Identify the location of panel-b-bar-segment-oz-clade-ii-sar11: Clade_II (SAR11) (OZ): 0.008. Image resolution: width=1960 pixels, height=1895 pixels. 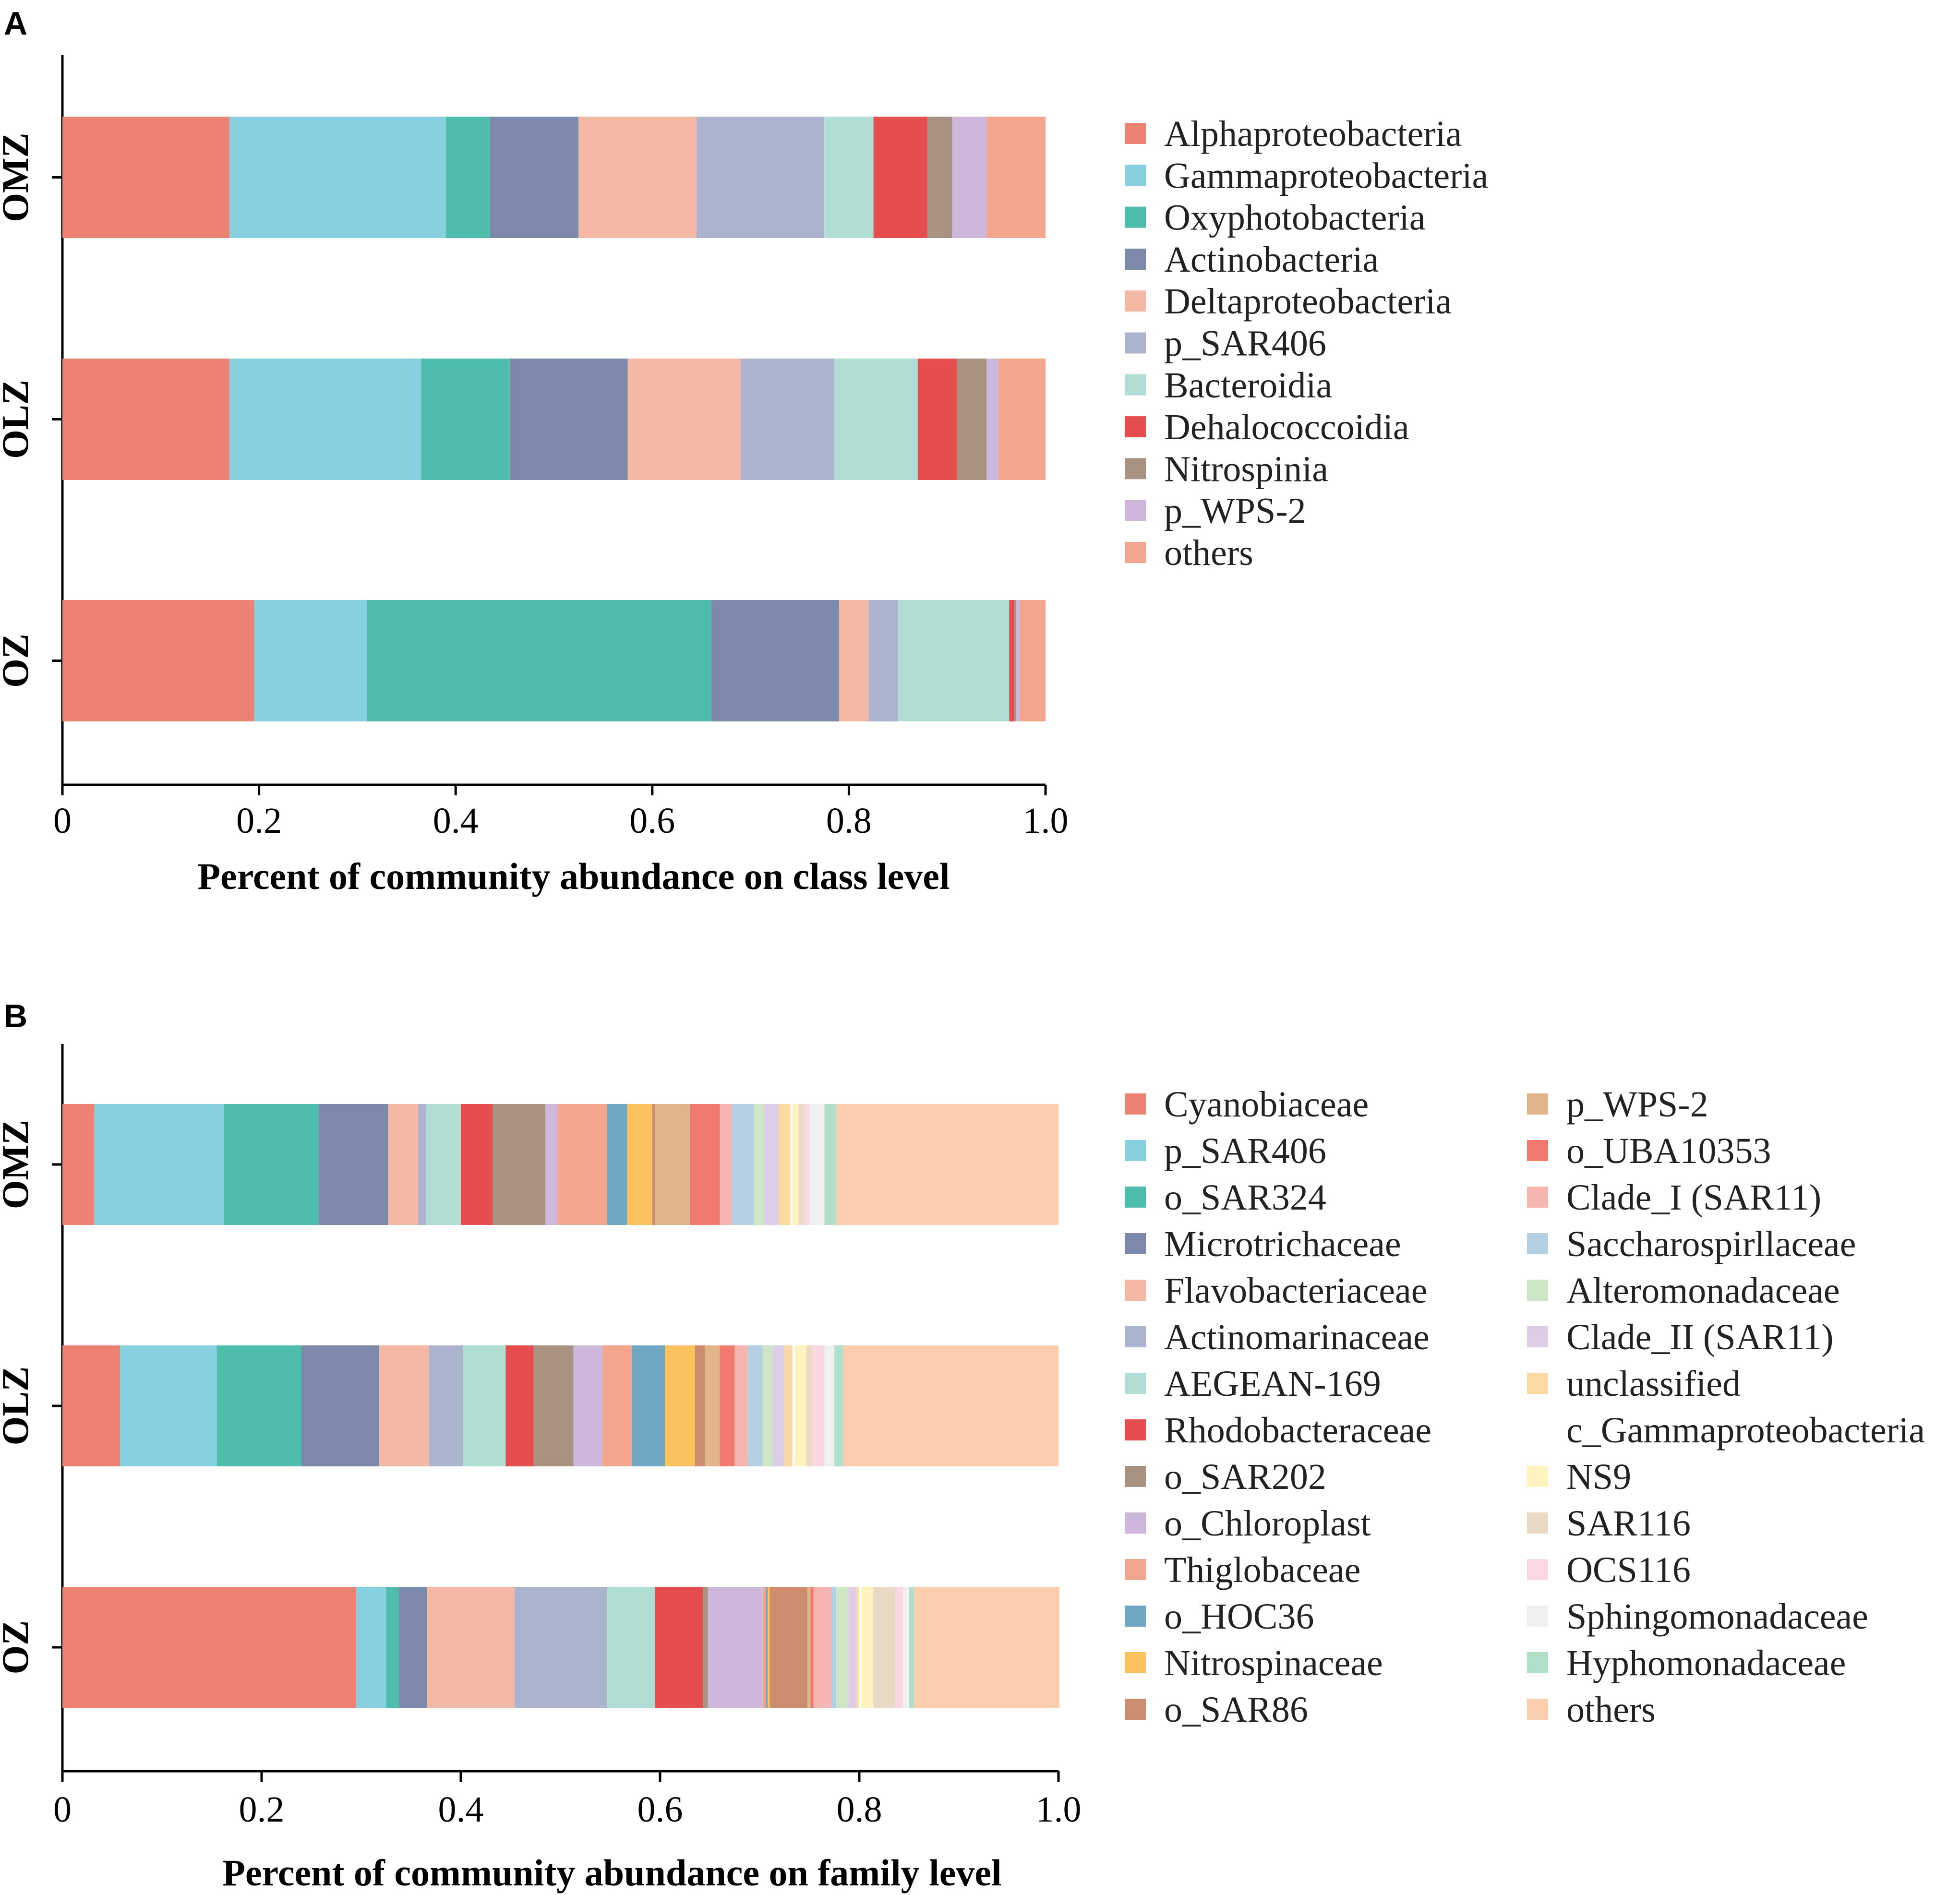
(852, 1647).